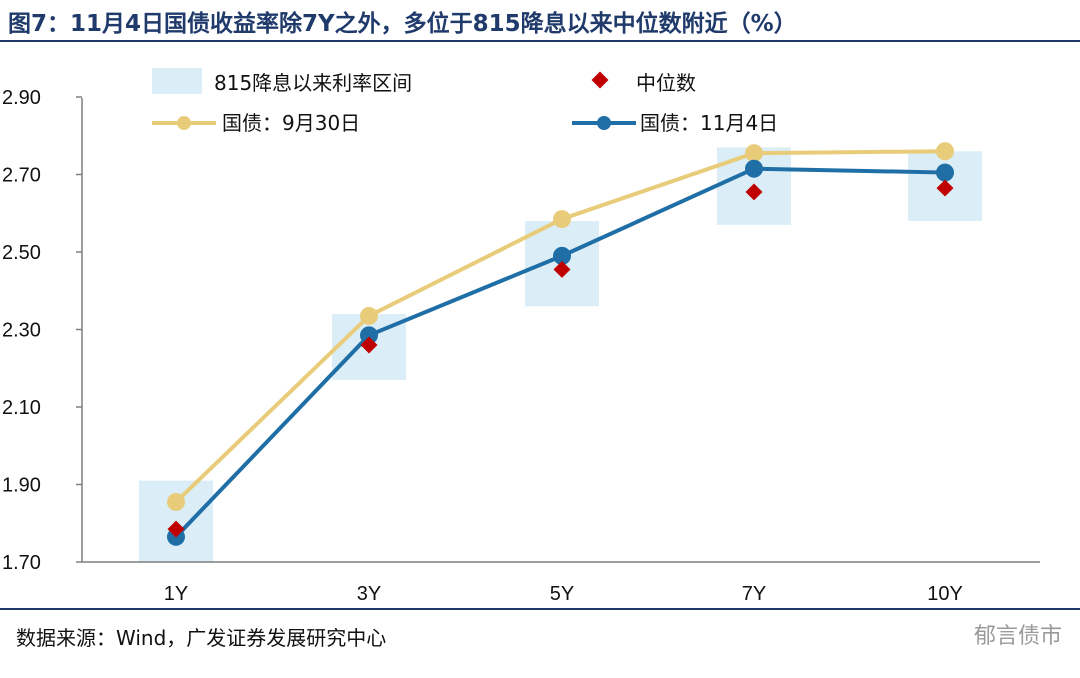 This screenshot has height=678, width=1080. What do you see at coordinates (945, 594) in the screenshot?
I see `x-tick-label: 10Y` at bounding box center [945, 594].